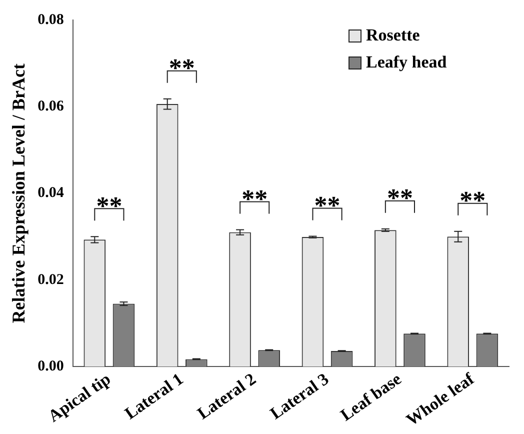 This screenshot has height=434, width=524. What do you see at coordinates (51, 20) in the screenshot?
I see `y-tick-label: 0.08` at bounding box center [51, 20].